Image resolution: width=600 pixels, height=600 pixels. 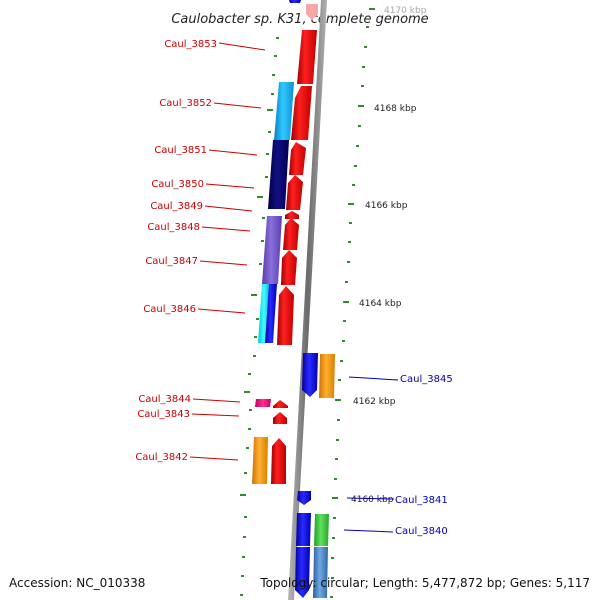 I want to click on kbp-label-4162: 4162 kbp, so click(x=374, y=402).